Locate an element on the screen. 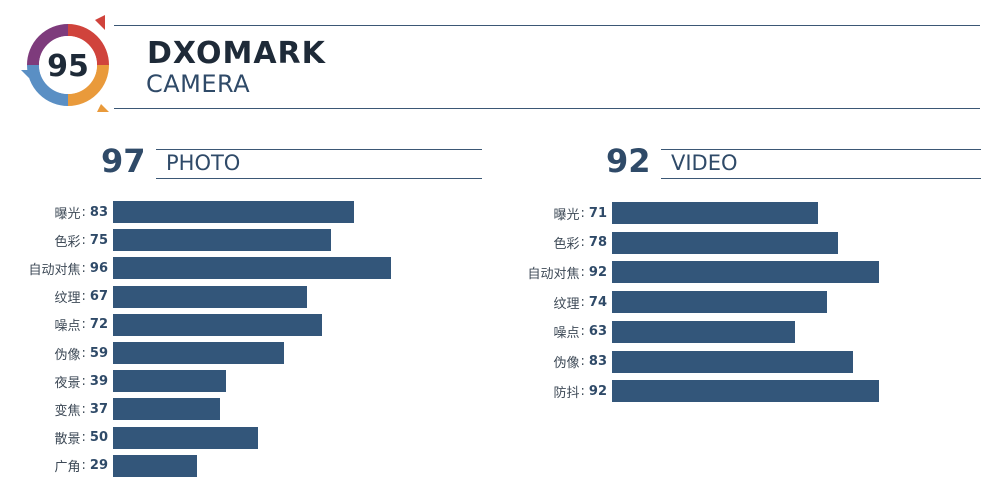 The height and width of the screenshot is (501, 1000). badge-tab-top is located at coordinates (100, 22).